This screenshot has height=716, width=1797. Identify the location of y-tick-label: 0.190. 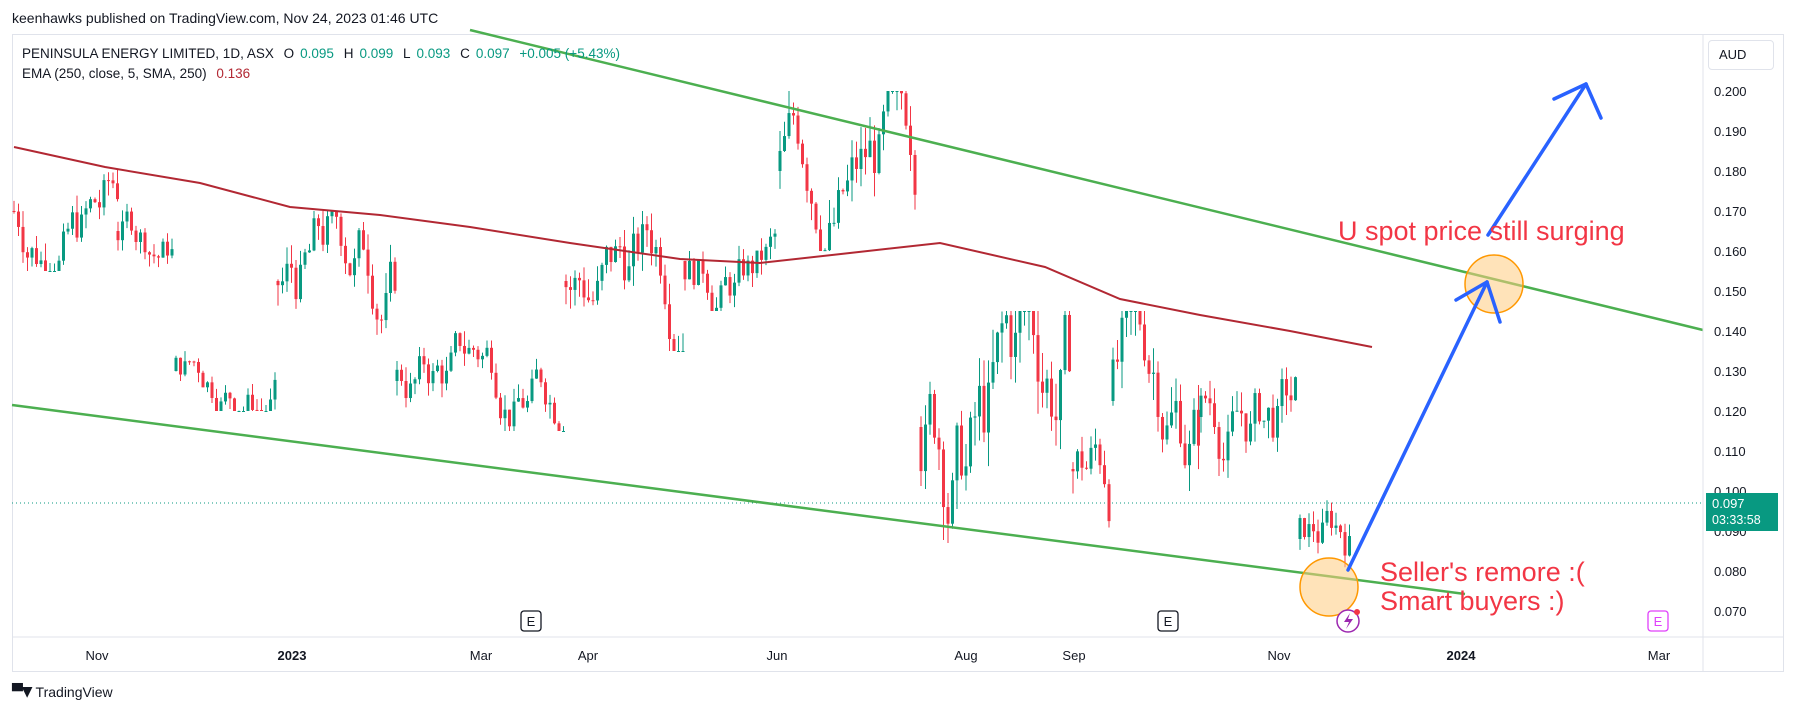
(1730, 131).